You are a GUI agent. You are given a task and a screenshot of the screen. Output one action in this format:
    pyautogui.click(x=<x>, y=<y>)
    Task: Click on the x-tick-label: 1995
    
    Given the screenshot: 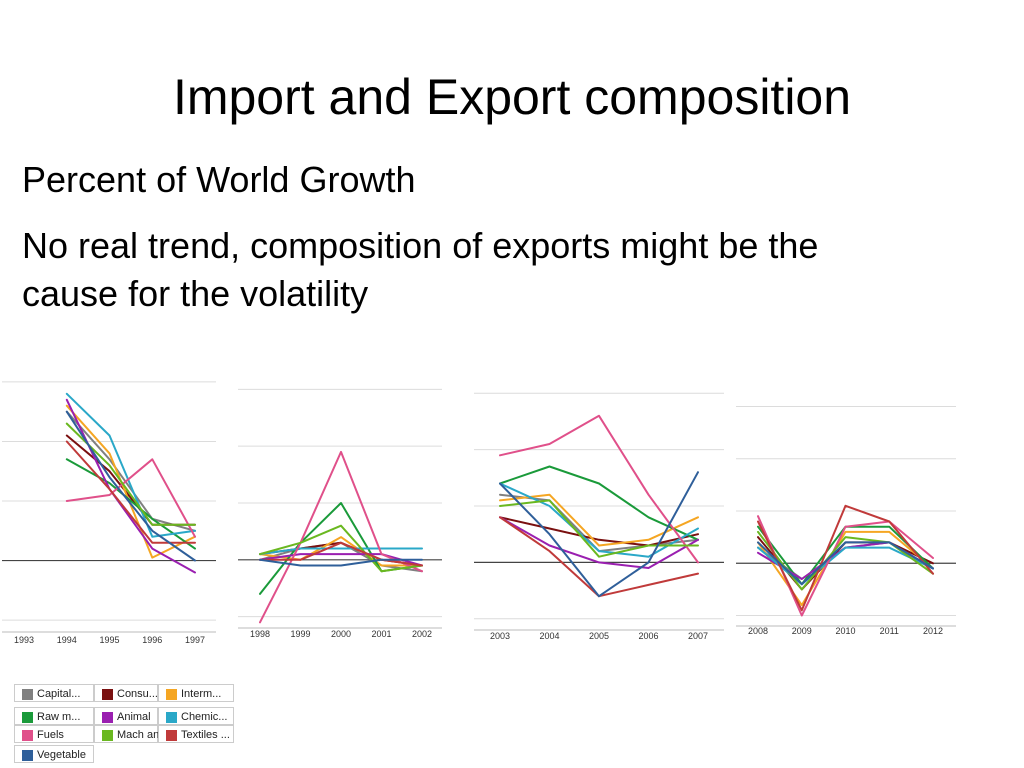 What is the action you would take?
    pyautogui.click(x=109, y=640)
    